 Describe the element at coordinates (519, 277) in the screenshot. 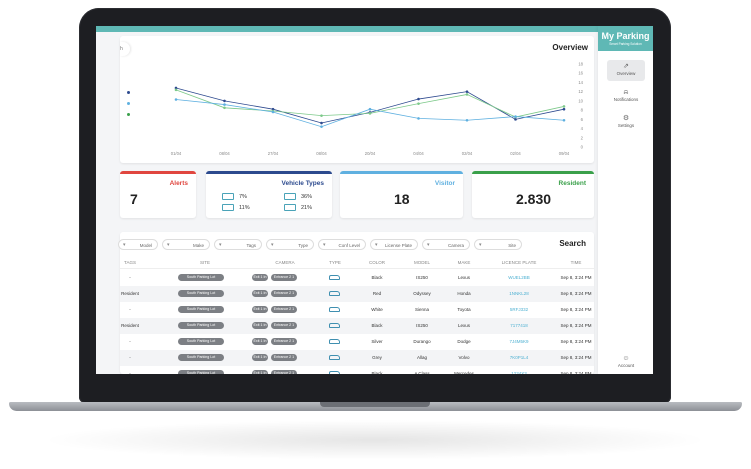

I see `plate-link: WUEL2BB` at that location.